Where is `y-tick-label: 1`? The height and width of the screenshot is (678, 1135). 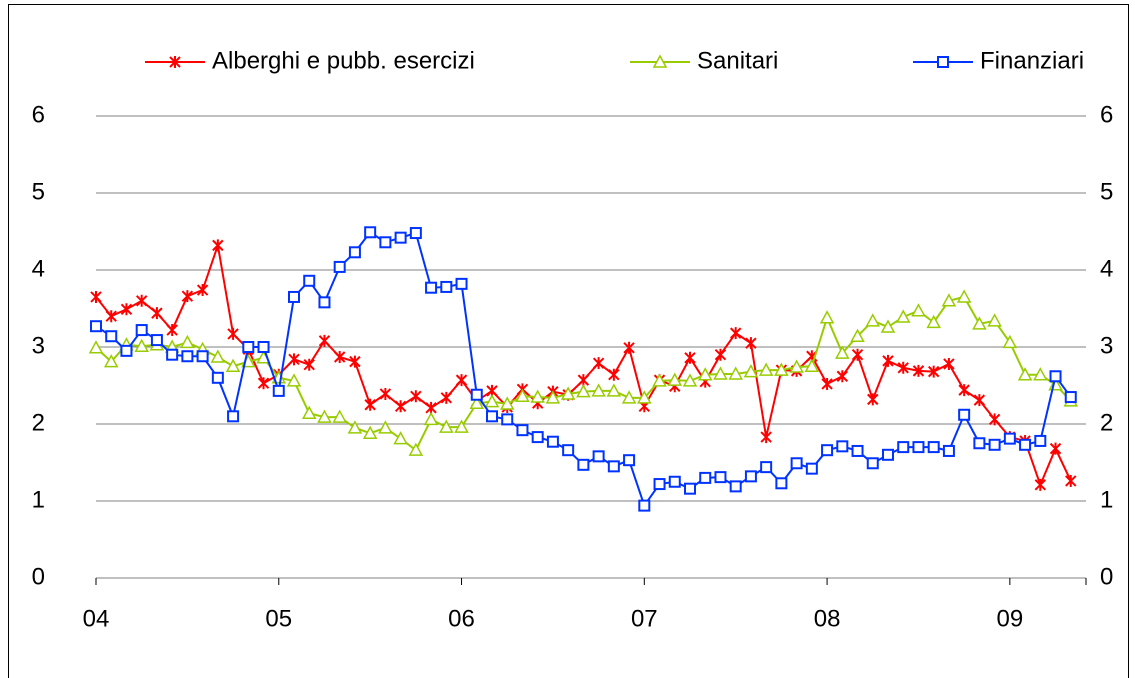 y-tick-label: 1 is located at coordinates (38, 499).